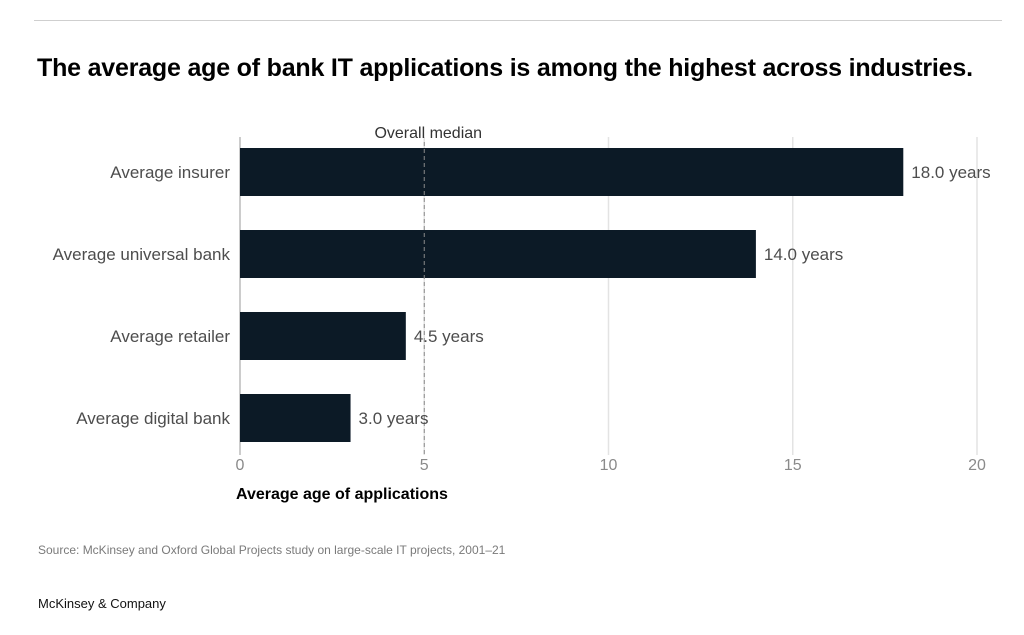 The image size is (1024, 635). Describe the element at coordinates (793, 465) in the screenshot. I see `x-tick-label: 15` at that location.